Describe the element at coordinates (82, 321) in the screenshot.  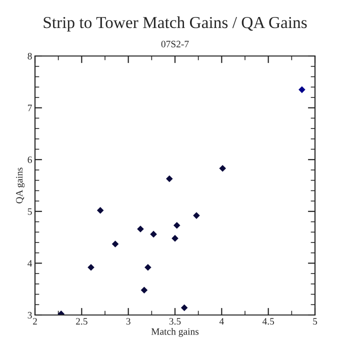
I see `x-tick-label: 2.5` at that location.